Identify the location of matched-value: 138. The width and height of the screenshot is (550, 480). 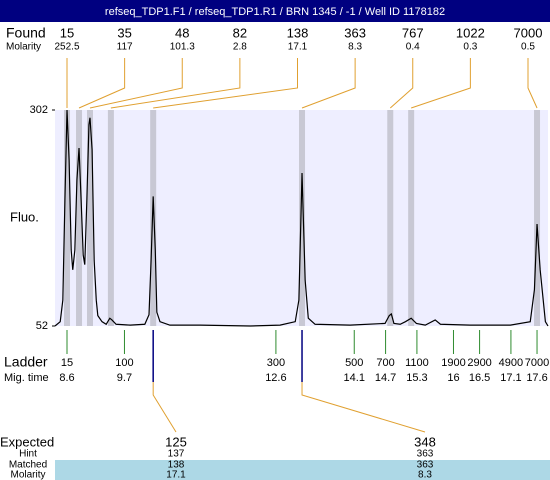
(176, 465).